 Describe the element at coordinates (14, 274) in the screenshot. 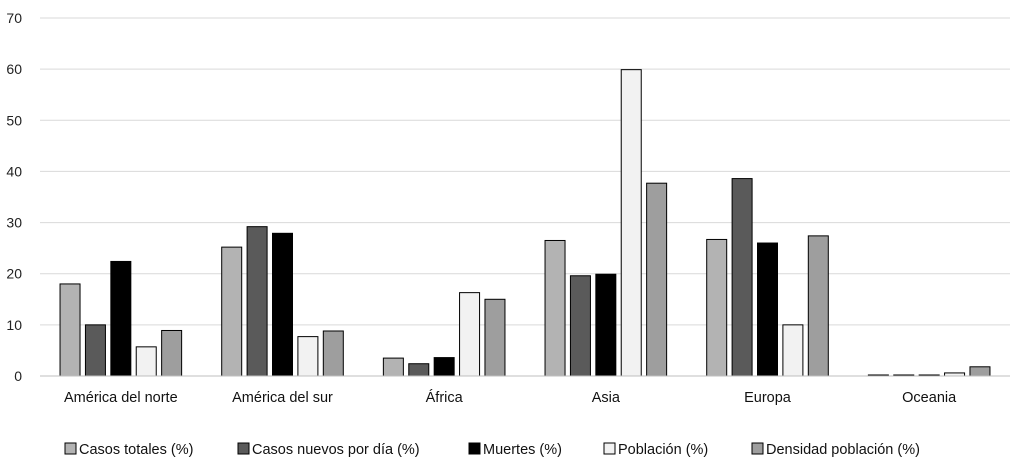

I see `y-tick-label: 20` at that location.